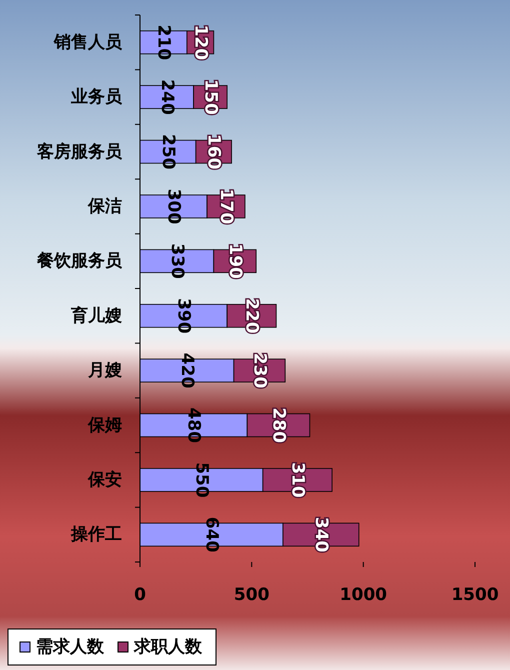 The width and height of the screenshot is (510, 670). Describe the element at coordinates (210, 97) in the screenshot. I see `data-label: 150` at that location.